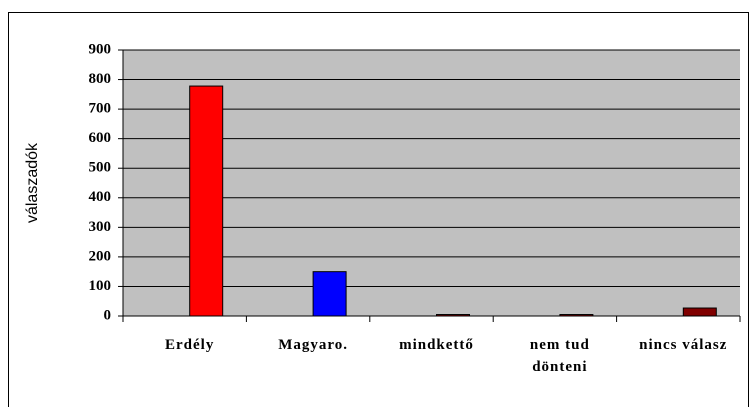  Describe the element at coordinates (100, 109) in the screenshot. I see `y-tick-label: 700` at that location.